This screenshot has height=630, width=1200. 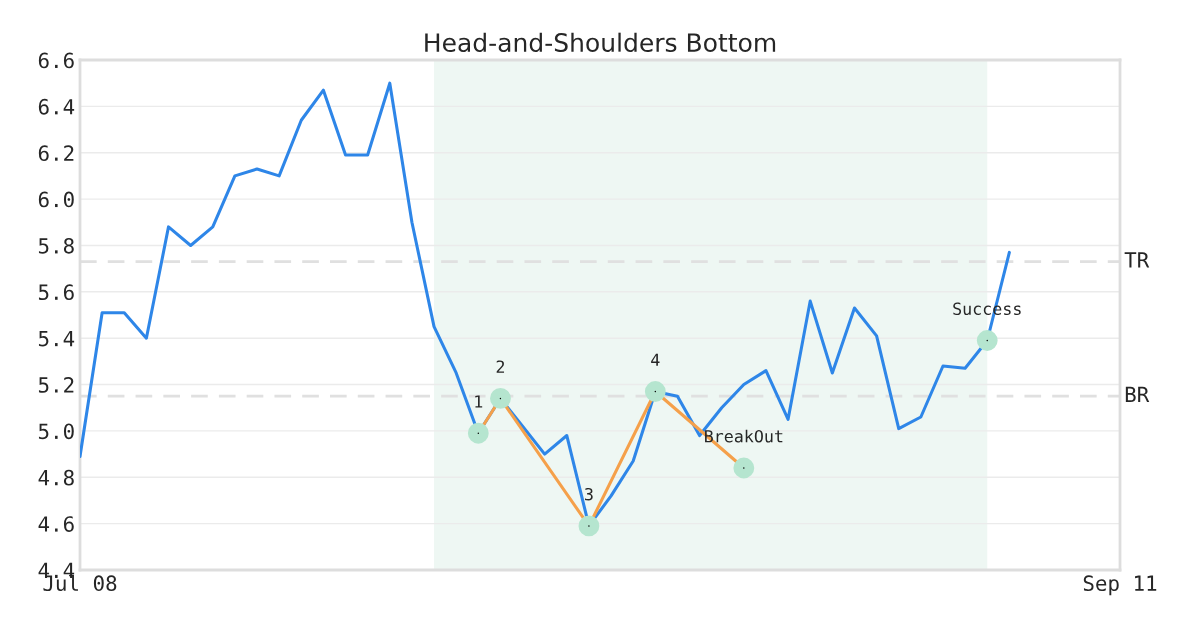 What do you see at coordinates (479, 401) in the screenshot?
I see `annotation: 1` at bounding box center [479, 401].